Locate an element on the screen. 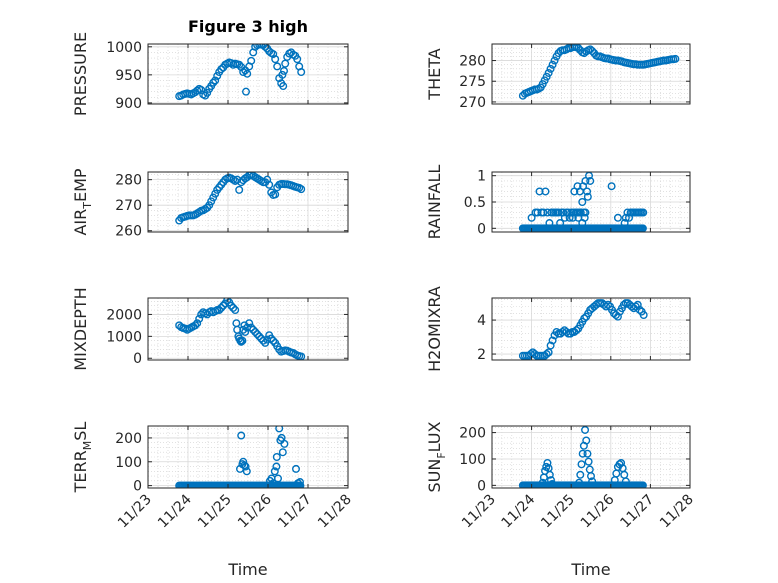 The image size is (778, 583). y-axis-label: AIRTEMP is located at coordinates (82, 201).